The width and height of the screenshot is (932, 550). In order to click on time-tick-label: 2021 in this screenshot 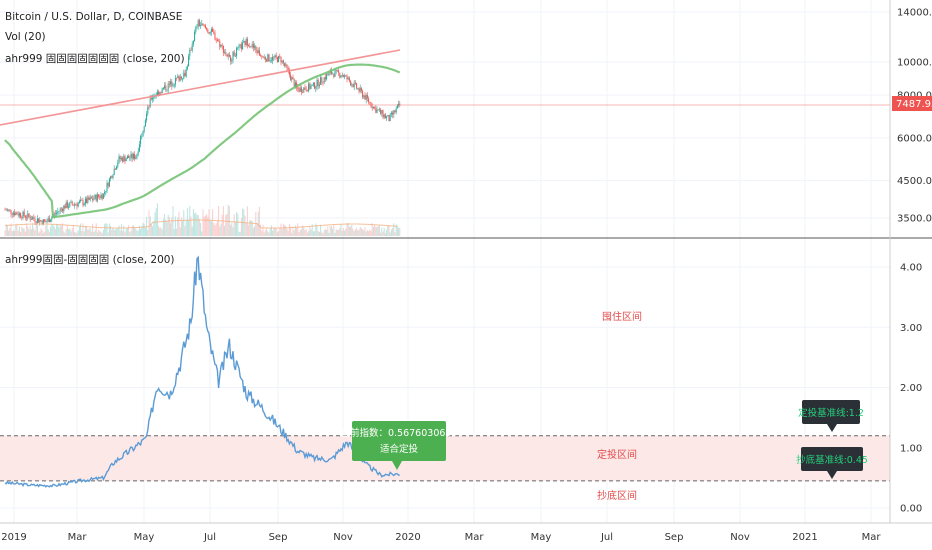, I will do `click(804, 537)`.